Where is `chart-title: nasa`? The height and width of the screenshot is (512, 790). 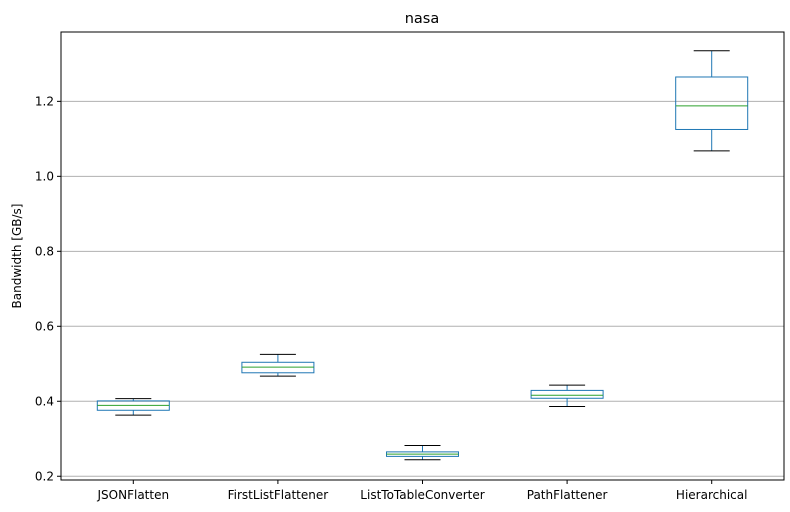 chart-title: nasa is located at coordinates (422, 19).